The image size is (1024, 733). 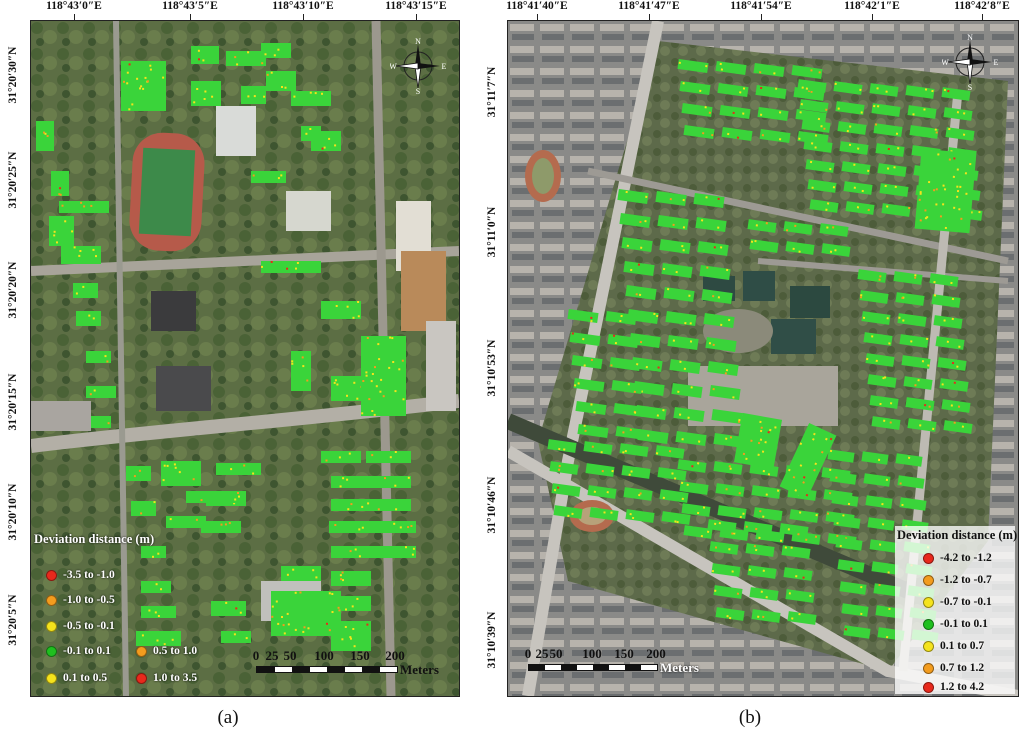 I want to click on legend-title: Deviation distance (m), so click(x=94, y=539).